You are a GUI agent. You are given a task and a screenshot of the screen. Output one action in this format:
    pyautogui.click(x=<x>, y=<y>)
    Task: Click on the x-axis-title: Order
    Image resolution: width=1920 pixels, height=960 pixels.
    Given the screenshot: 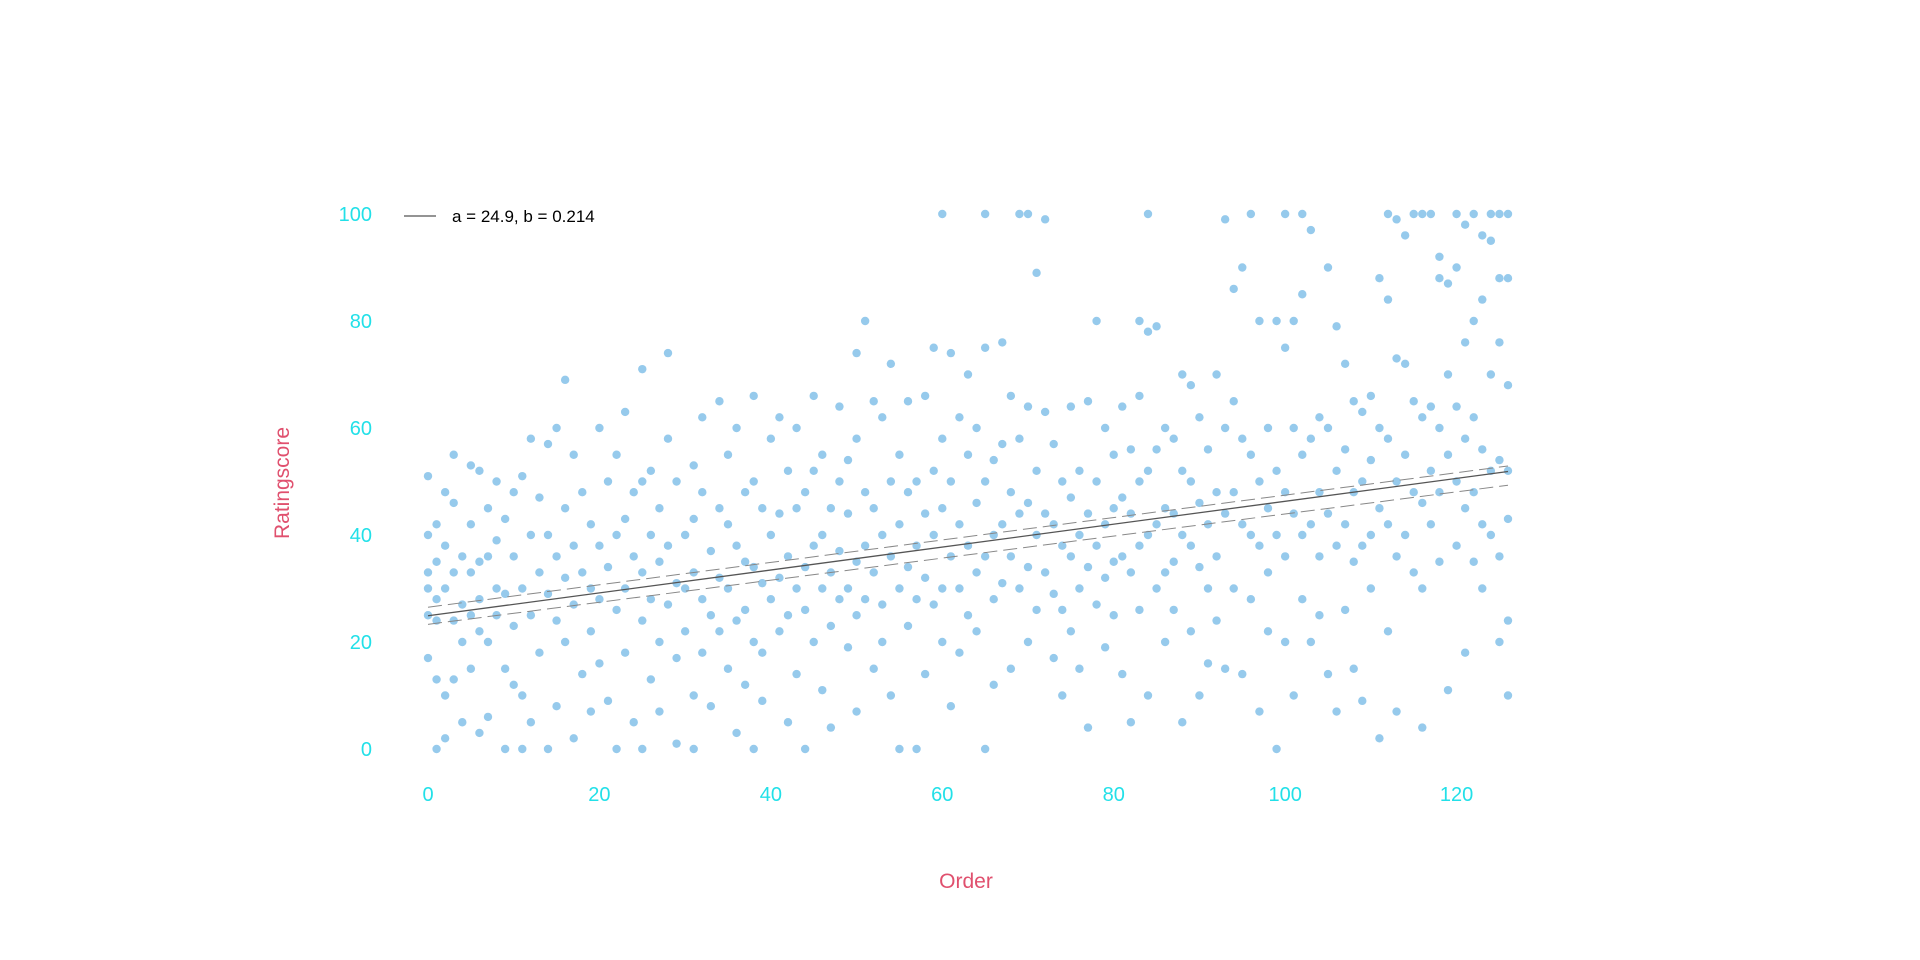 What is the action you would take?
    pyautogui.click(x=966, y=881)
    